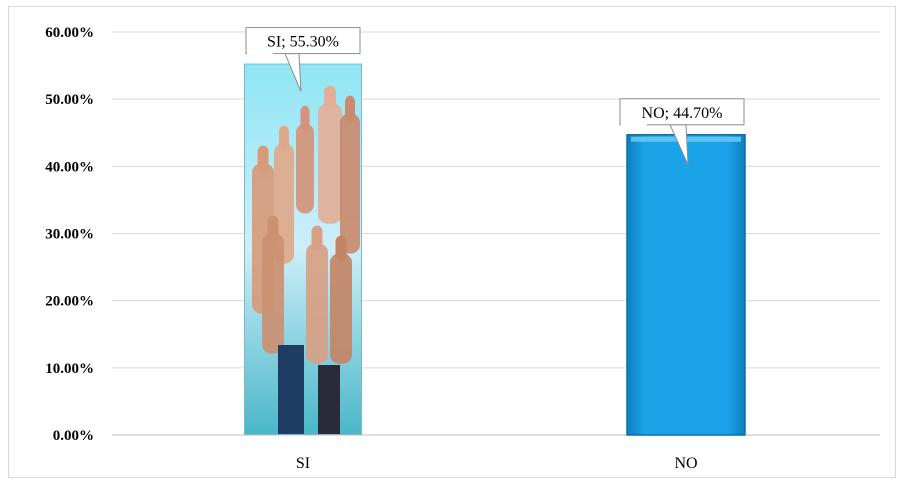  Describe the element at coordinates (69, 235) in the screenshot. I see `y-tick-label: 30.00%` at that location.